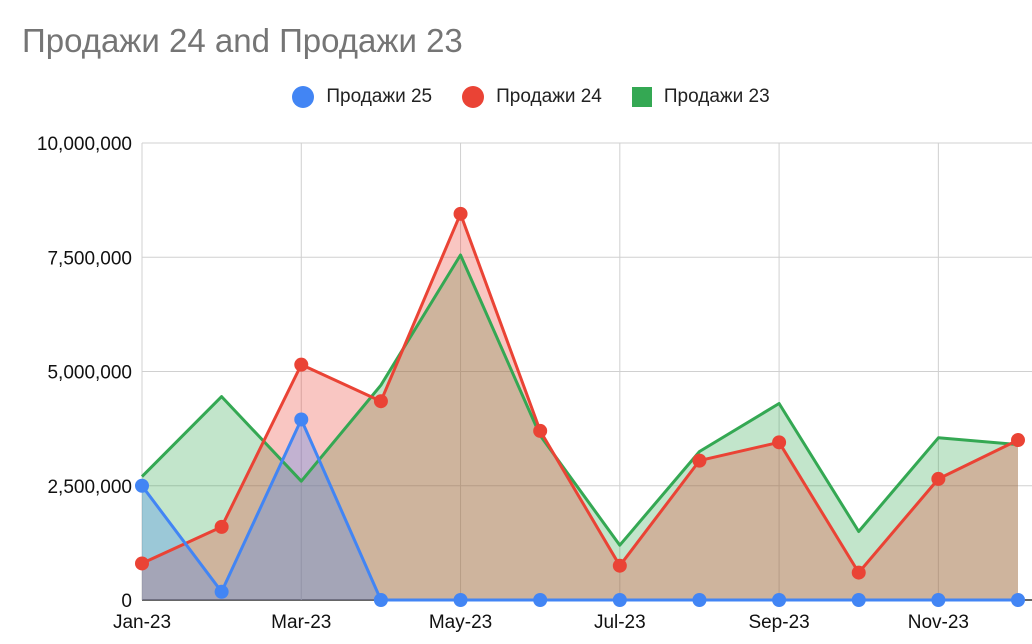 The width and height of the screenshot is (1032, 644). Describe the element at coordinates (84, 144) in the screenshot. I see `y-tick-label: 10,000,000` at that location.